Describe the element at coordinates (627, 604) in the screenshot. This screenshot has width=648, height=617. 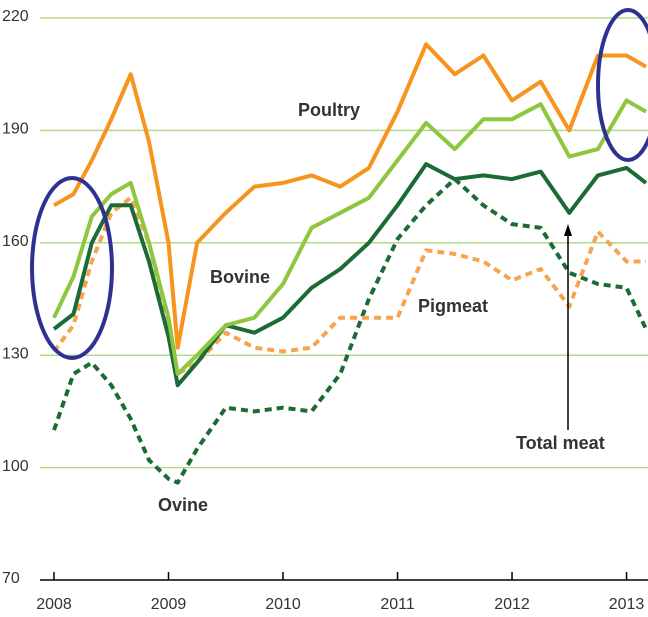
I see `x-tick-label: 2013` at that location.